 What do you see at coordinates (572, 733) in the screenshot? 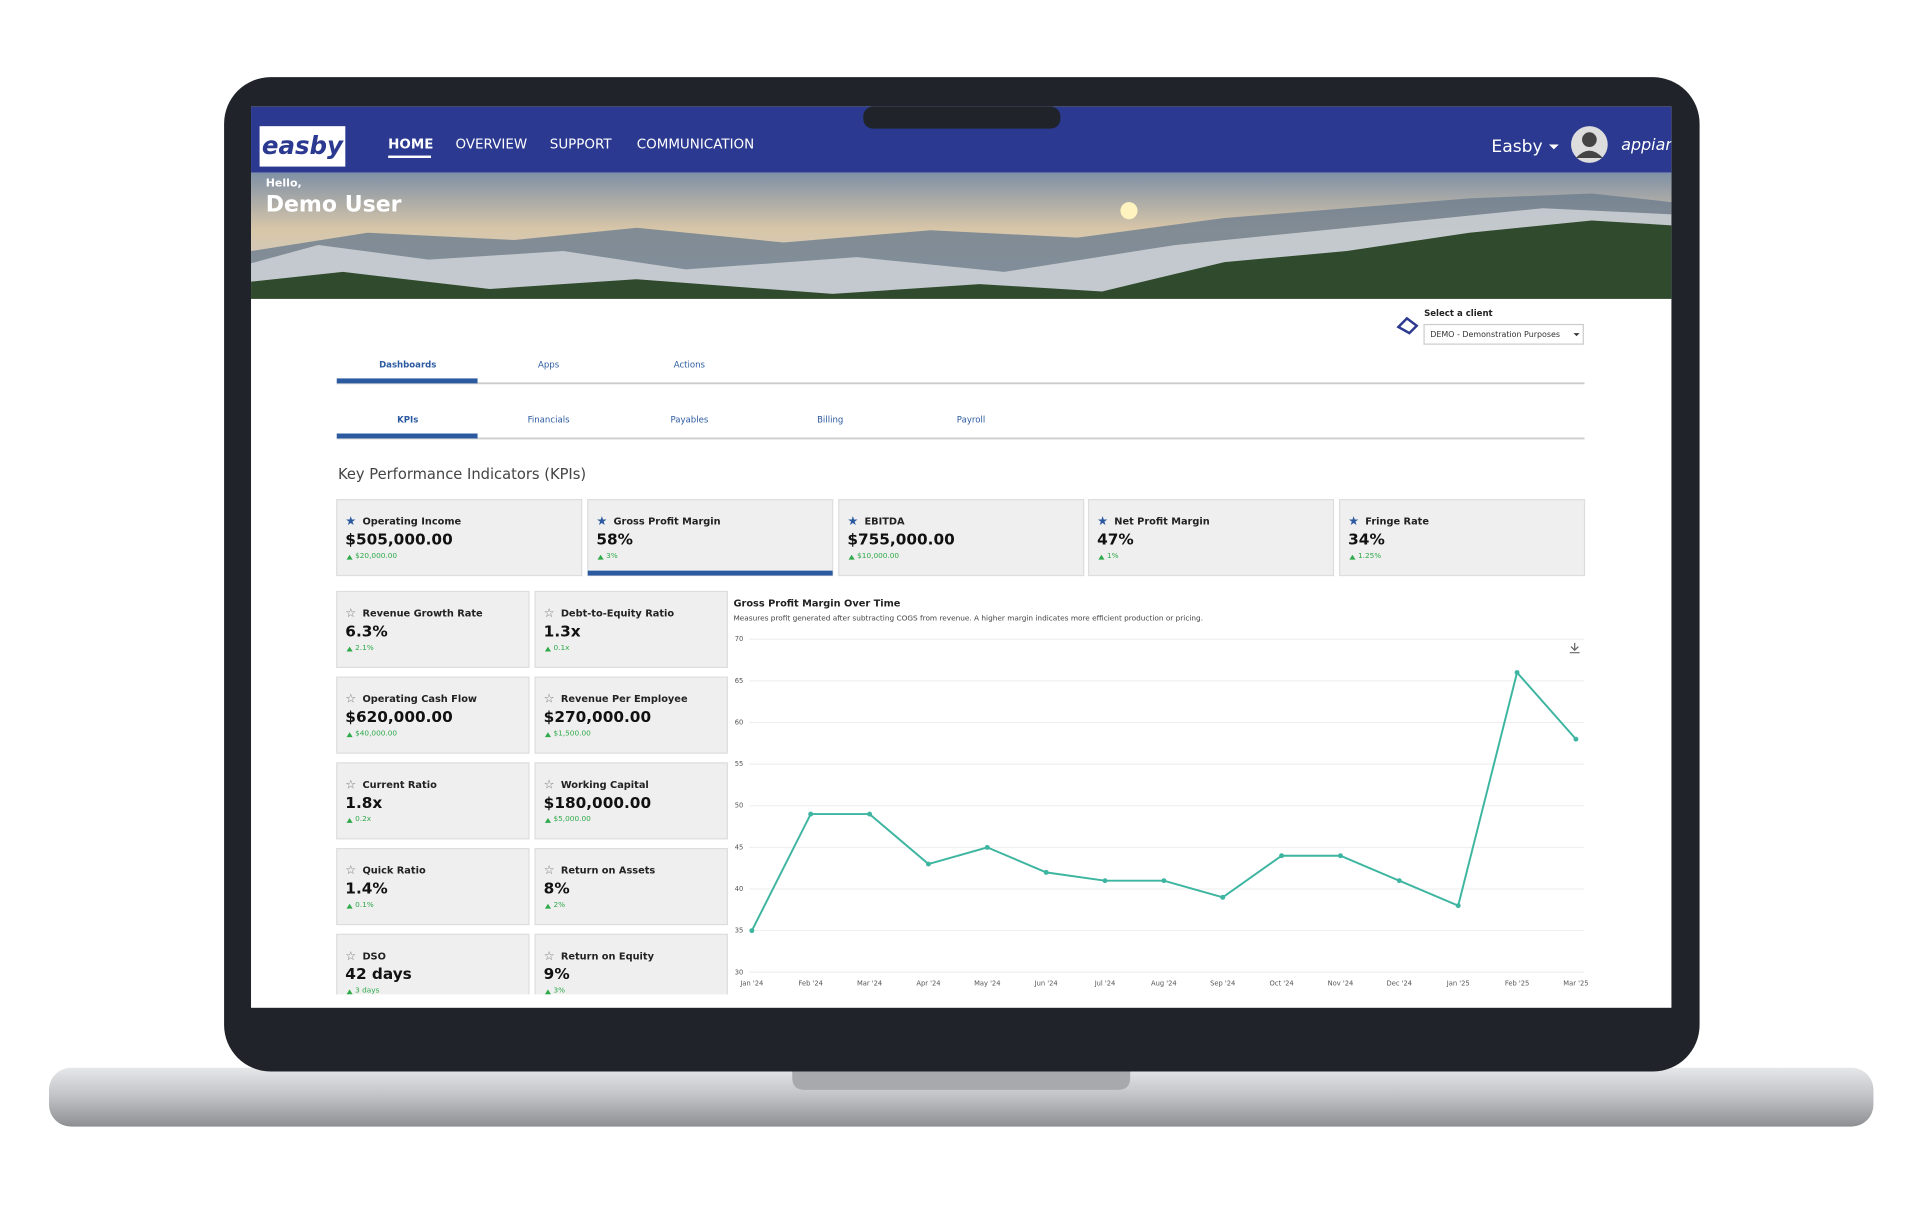
I see `kpi-change: $1,500.00` at bounding box center [572, 733].